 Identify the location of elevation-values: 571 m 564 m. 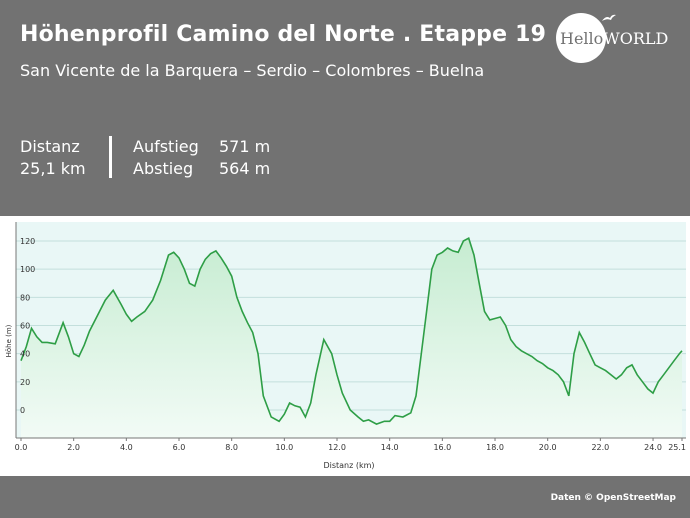
(244, 158).